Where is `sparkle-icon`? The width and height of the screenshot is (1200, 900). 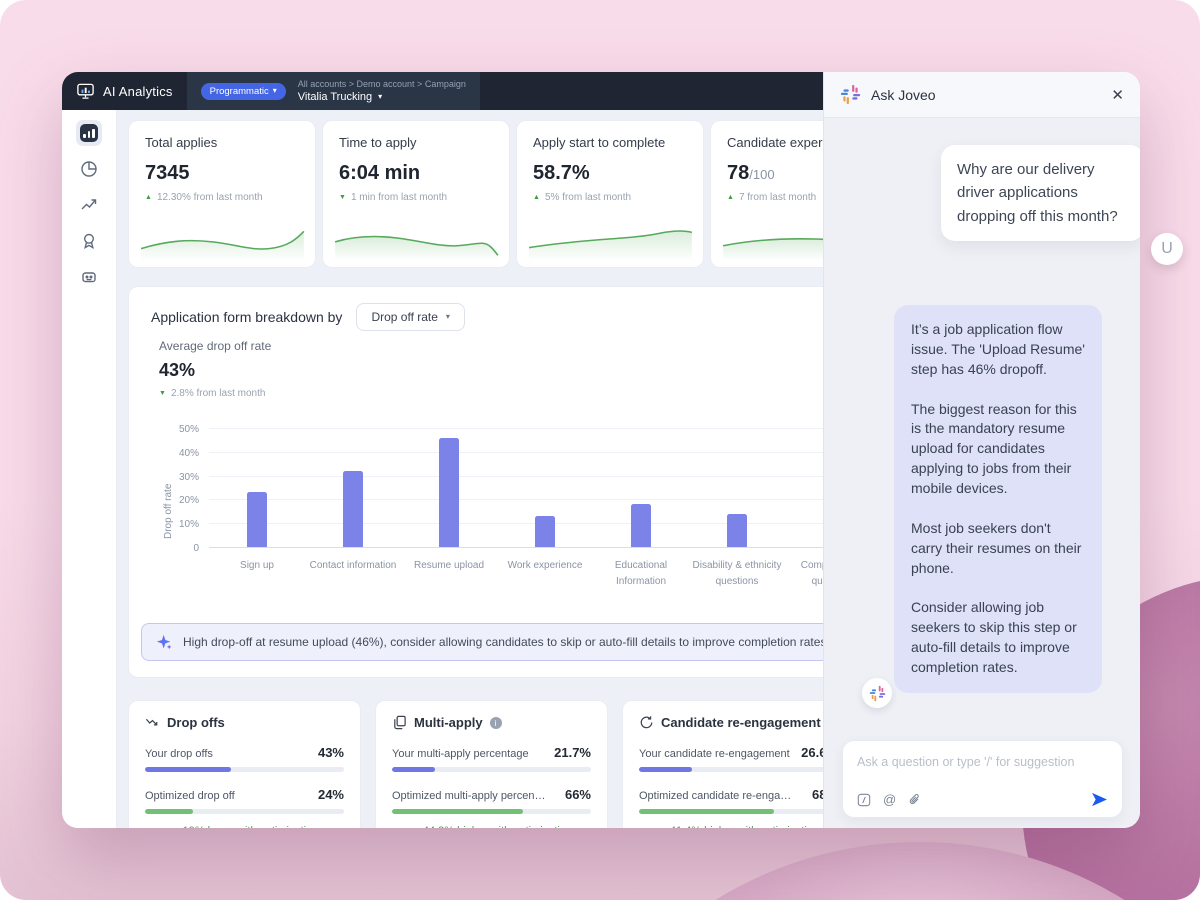
sparkle-icon is located at coordinates (164, 641).